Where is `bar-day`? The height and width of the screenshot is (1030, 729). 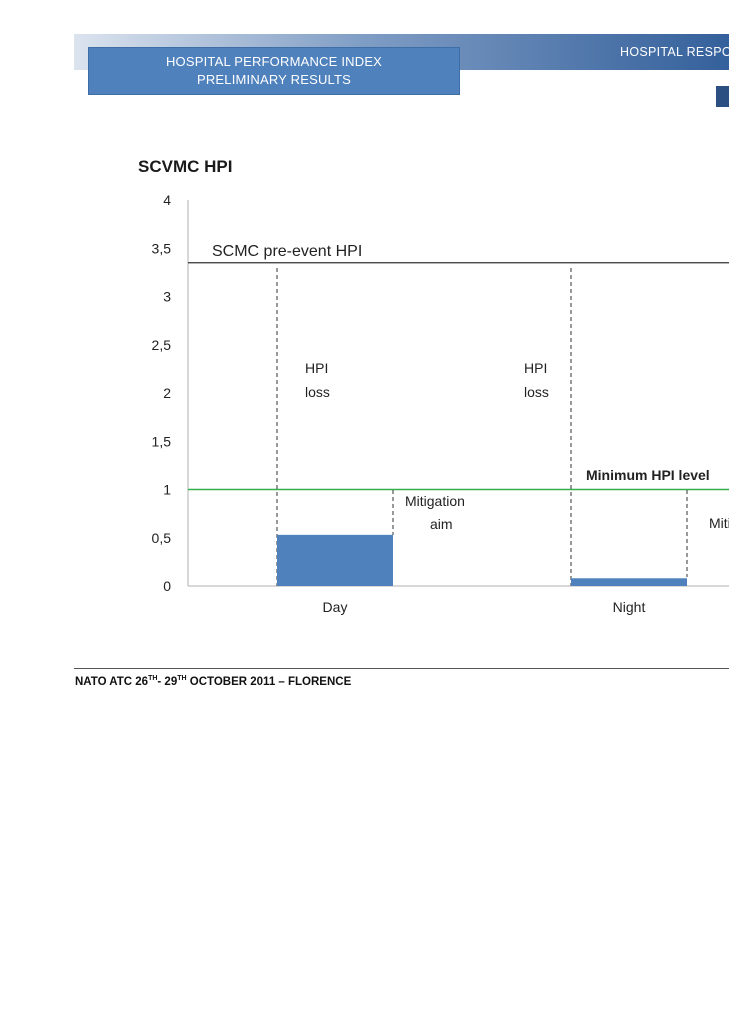 bar-day is located at coordinates (335, 560).